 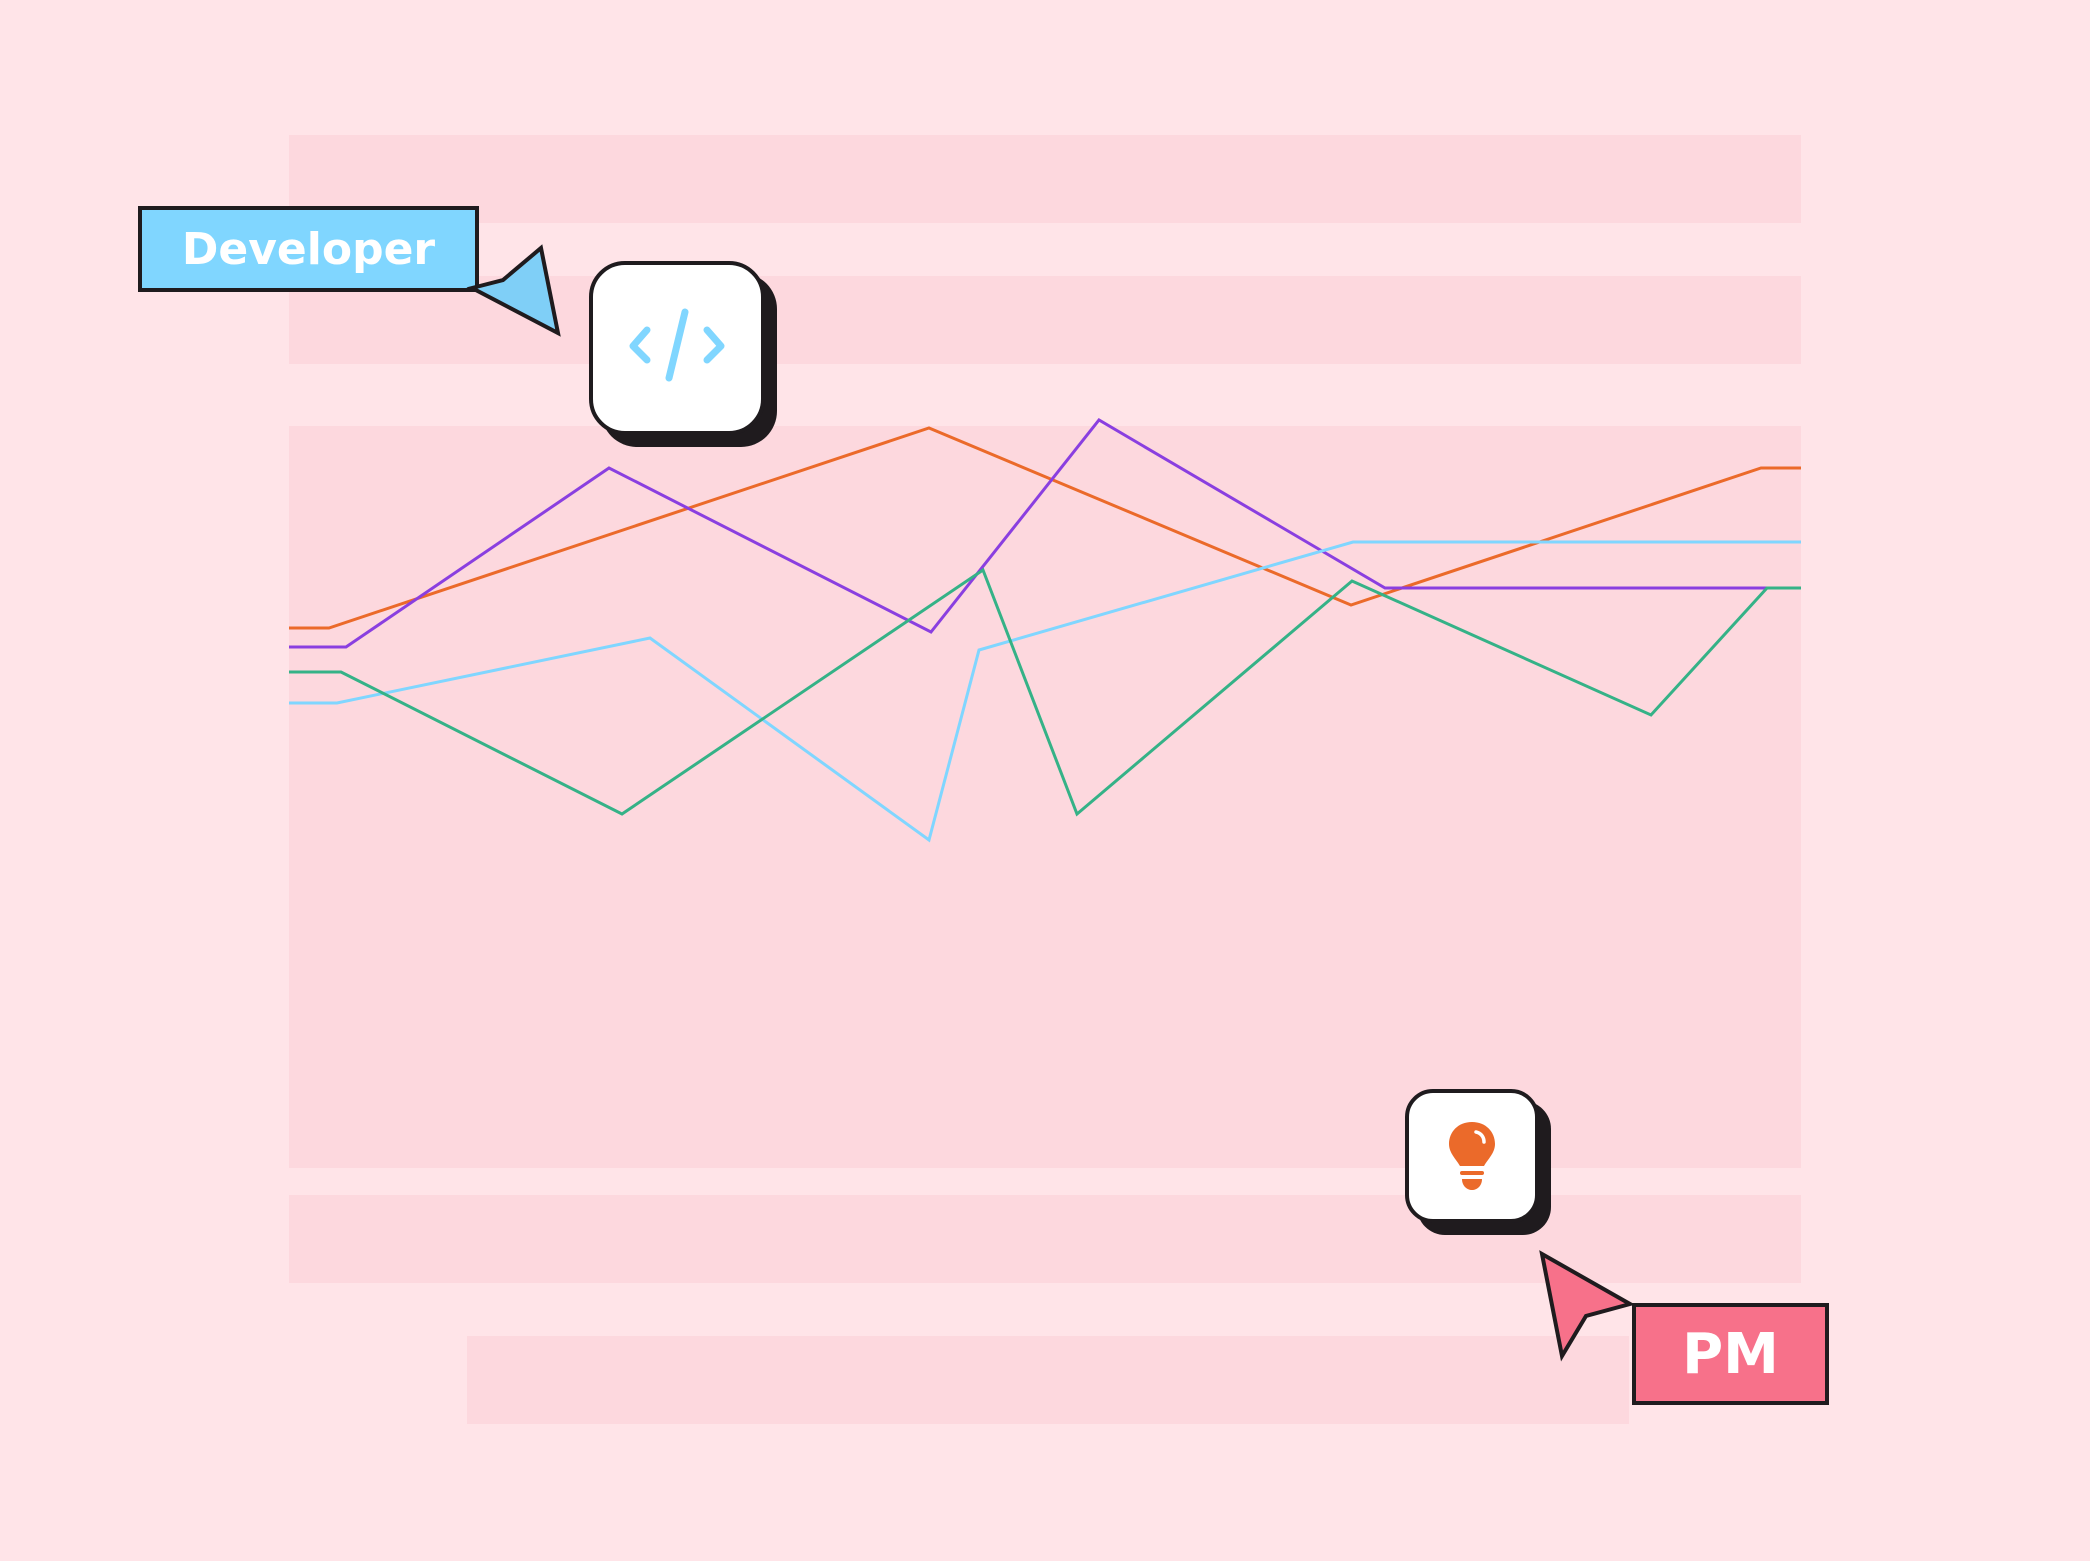 I want to click on pm-tag: PM, so click(x=1730, y=1354).